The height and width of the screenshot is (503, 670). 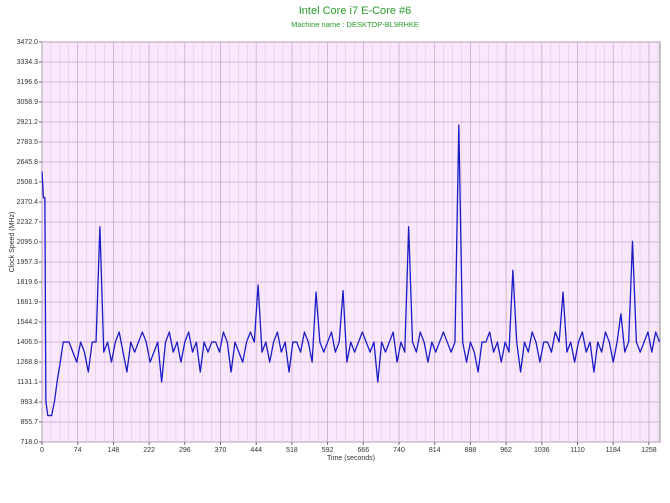 I want to click on y-tick-label: 2508.1, so click(x=28, y=182).